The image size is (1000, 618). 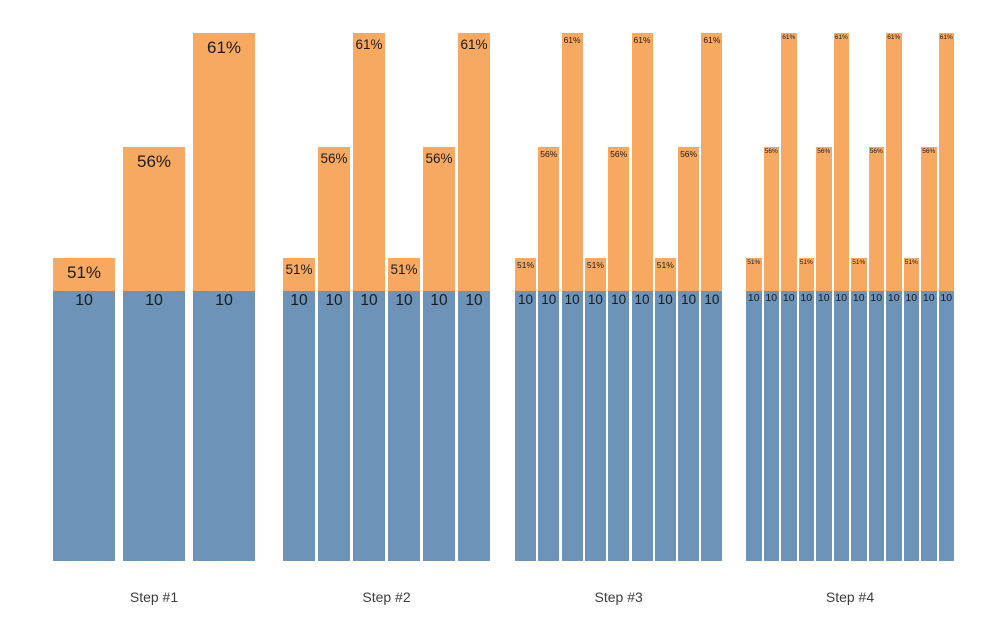 What do you see at coordinates (618, 597) in the screenshot?
I see `group-label-3: Step #3` at bounding box center [618, 597].